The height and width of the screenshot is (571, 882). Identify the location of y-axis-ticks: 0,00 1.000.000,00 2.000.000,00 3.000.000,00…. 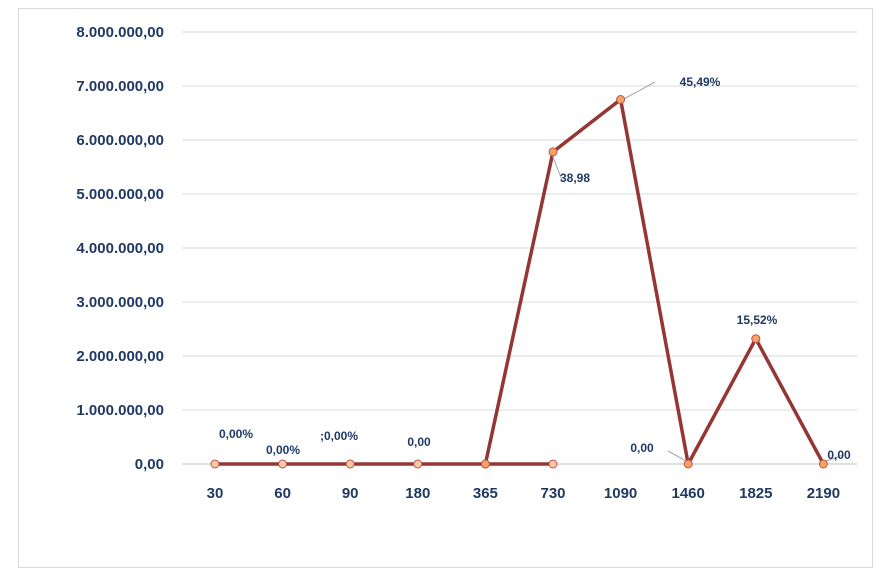
(120, 248).